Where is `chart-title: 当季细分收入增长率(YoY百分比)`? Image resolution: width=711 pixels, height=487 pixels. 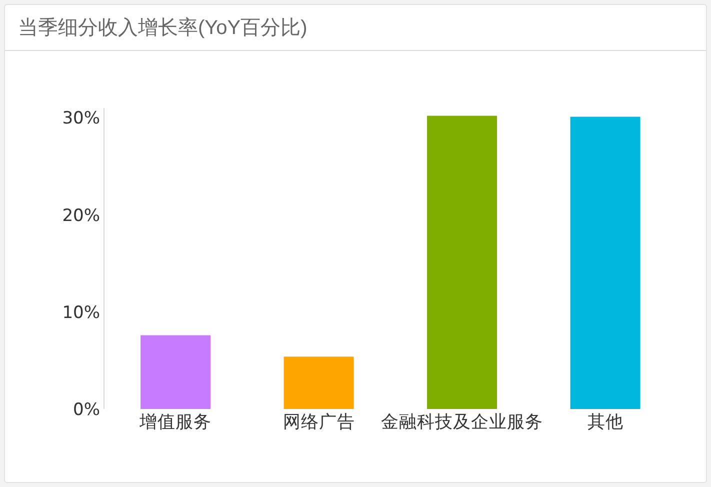
chart-title: 当季细分收入增长率(YoY百分比) is located at coordinates (355, 28).